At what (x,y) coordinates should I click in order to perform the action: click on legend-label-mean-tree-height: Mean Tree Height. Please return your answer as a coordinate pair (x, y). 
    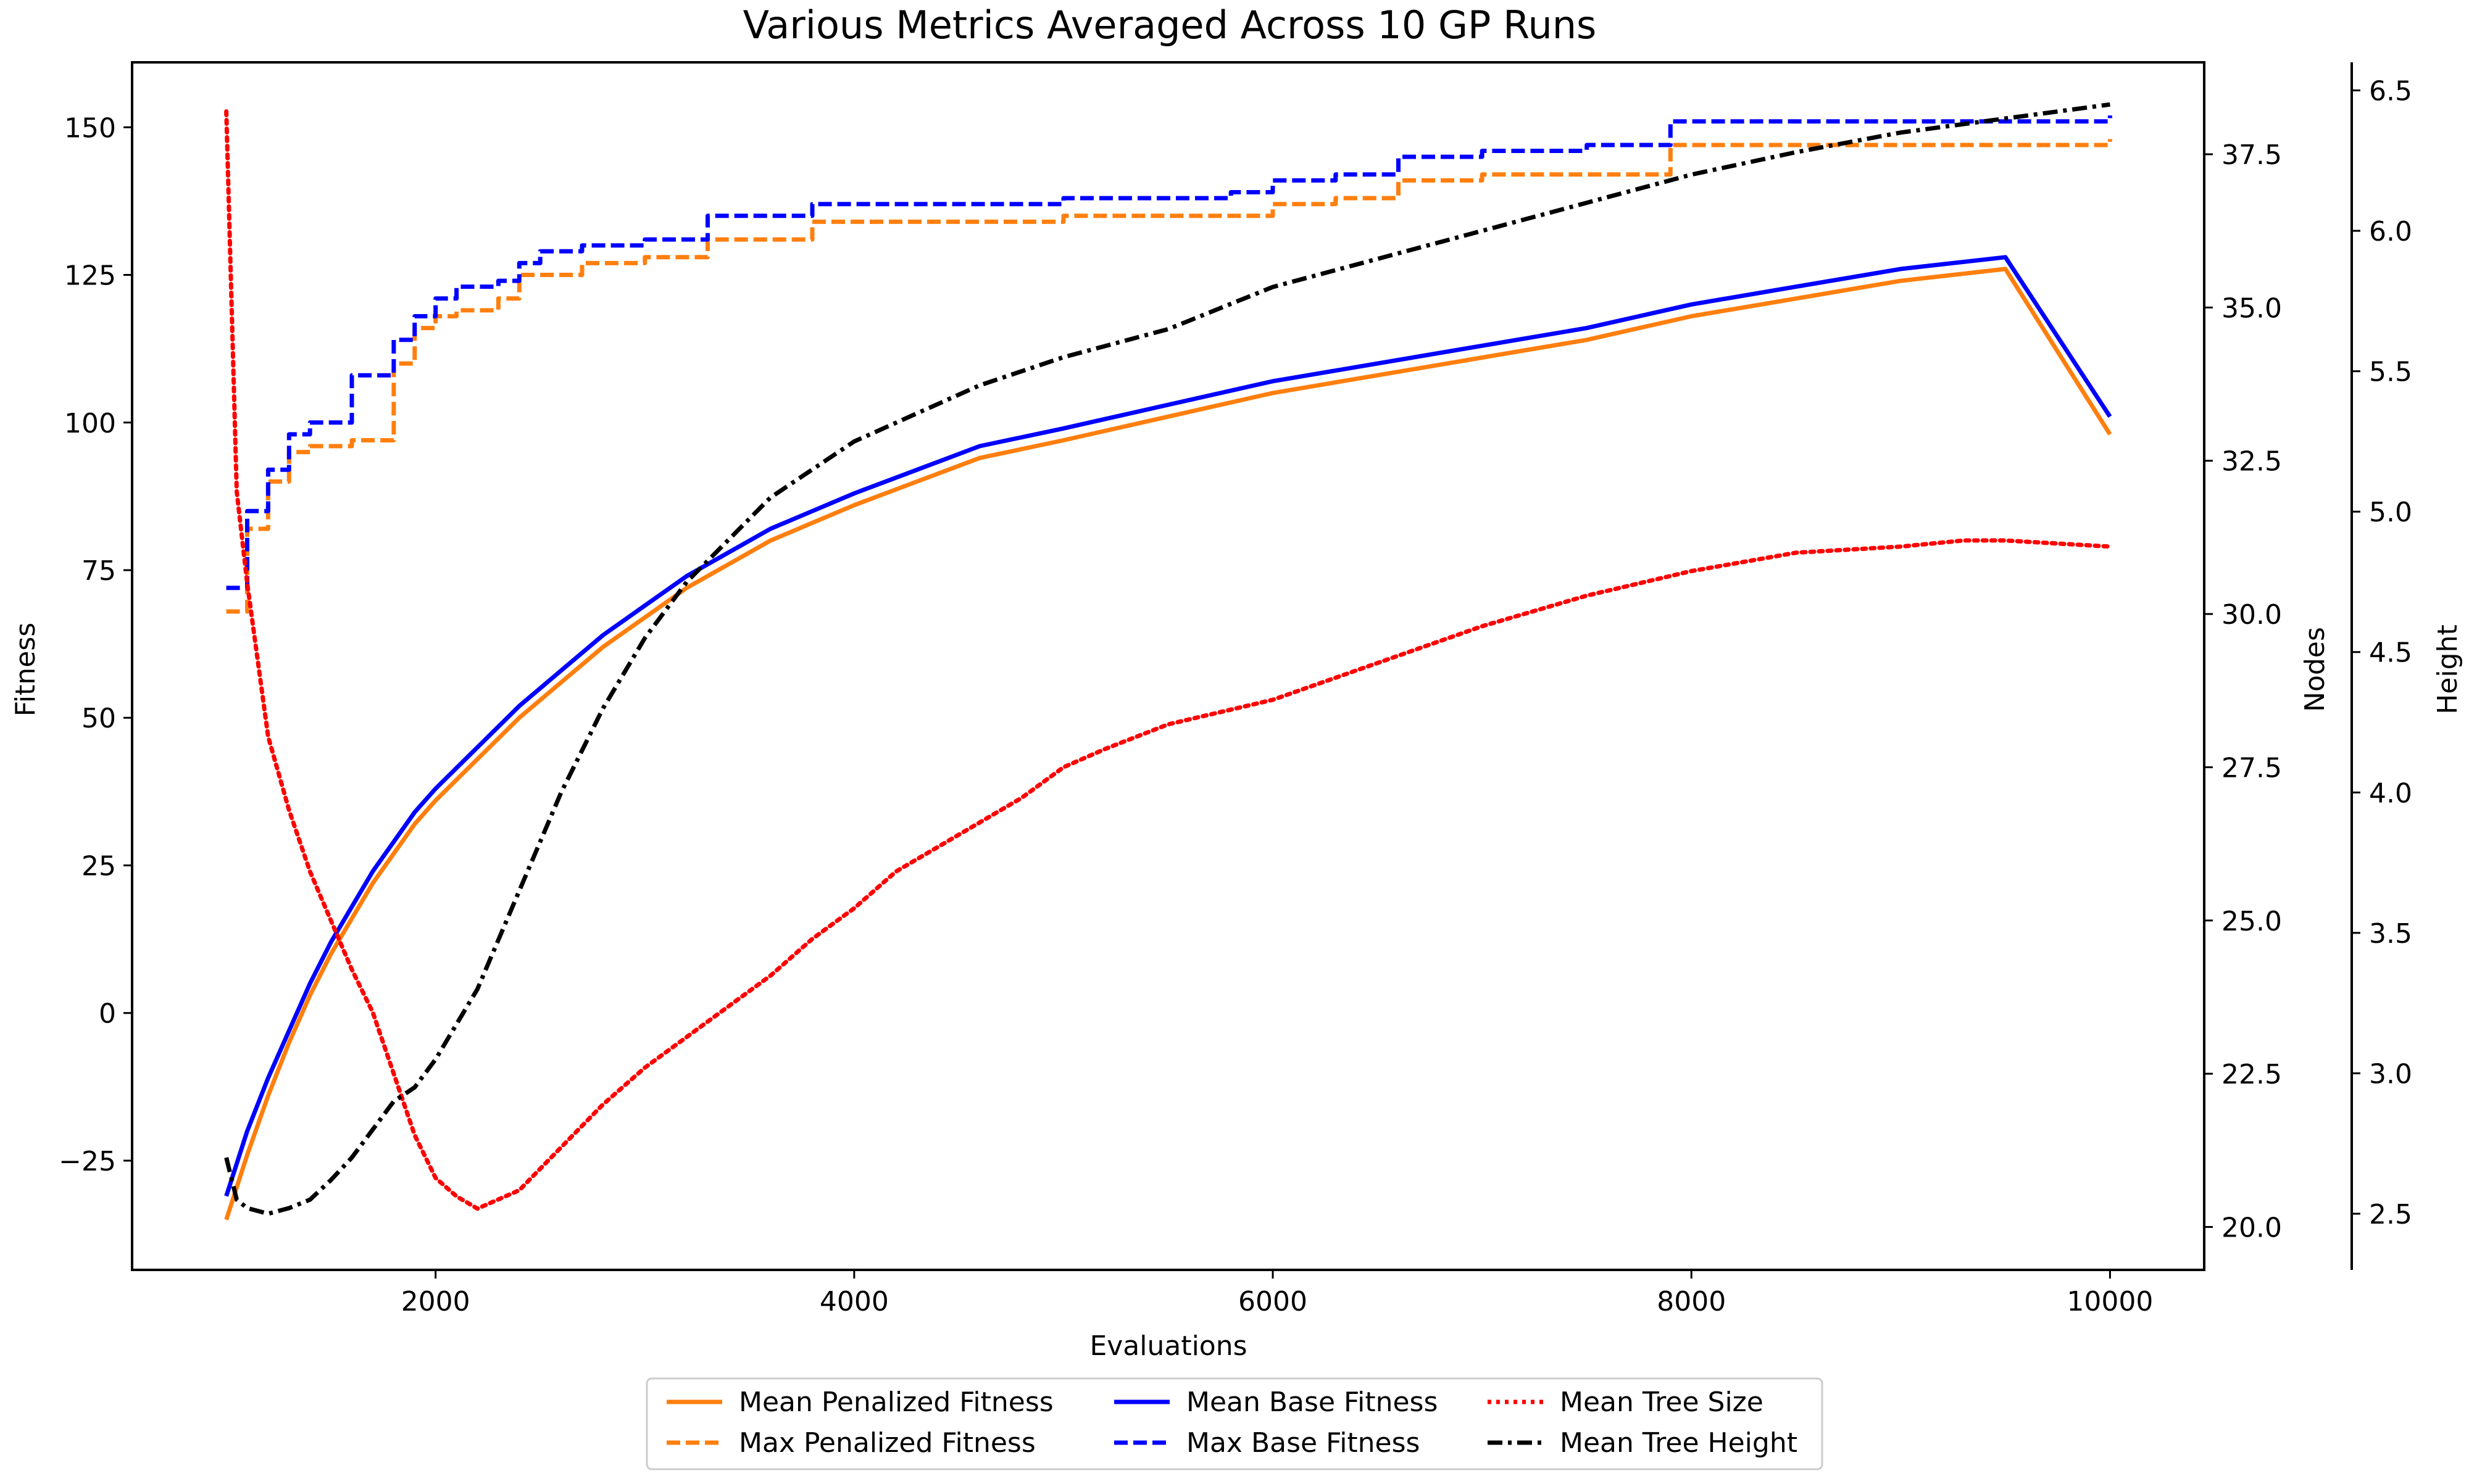
    Looking at the image, I should click on (1678, 1443).